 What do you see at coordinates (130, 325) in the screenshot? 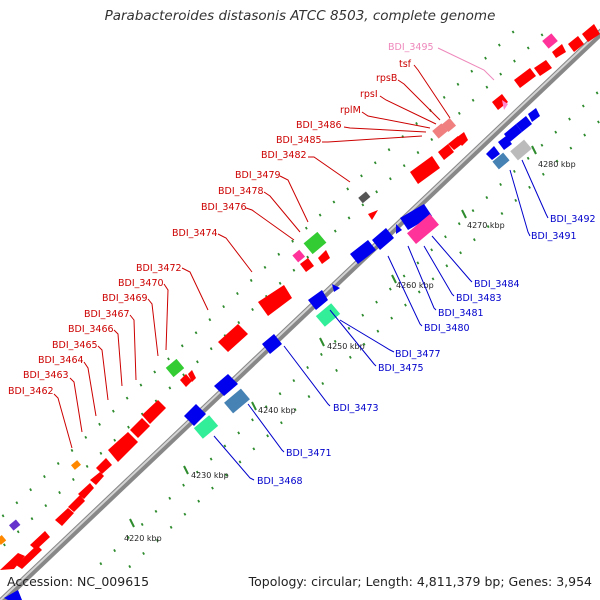
I see `gene-label: BDI_3469` at bounding box center [130, 325].